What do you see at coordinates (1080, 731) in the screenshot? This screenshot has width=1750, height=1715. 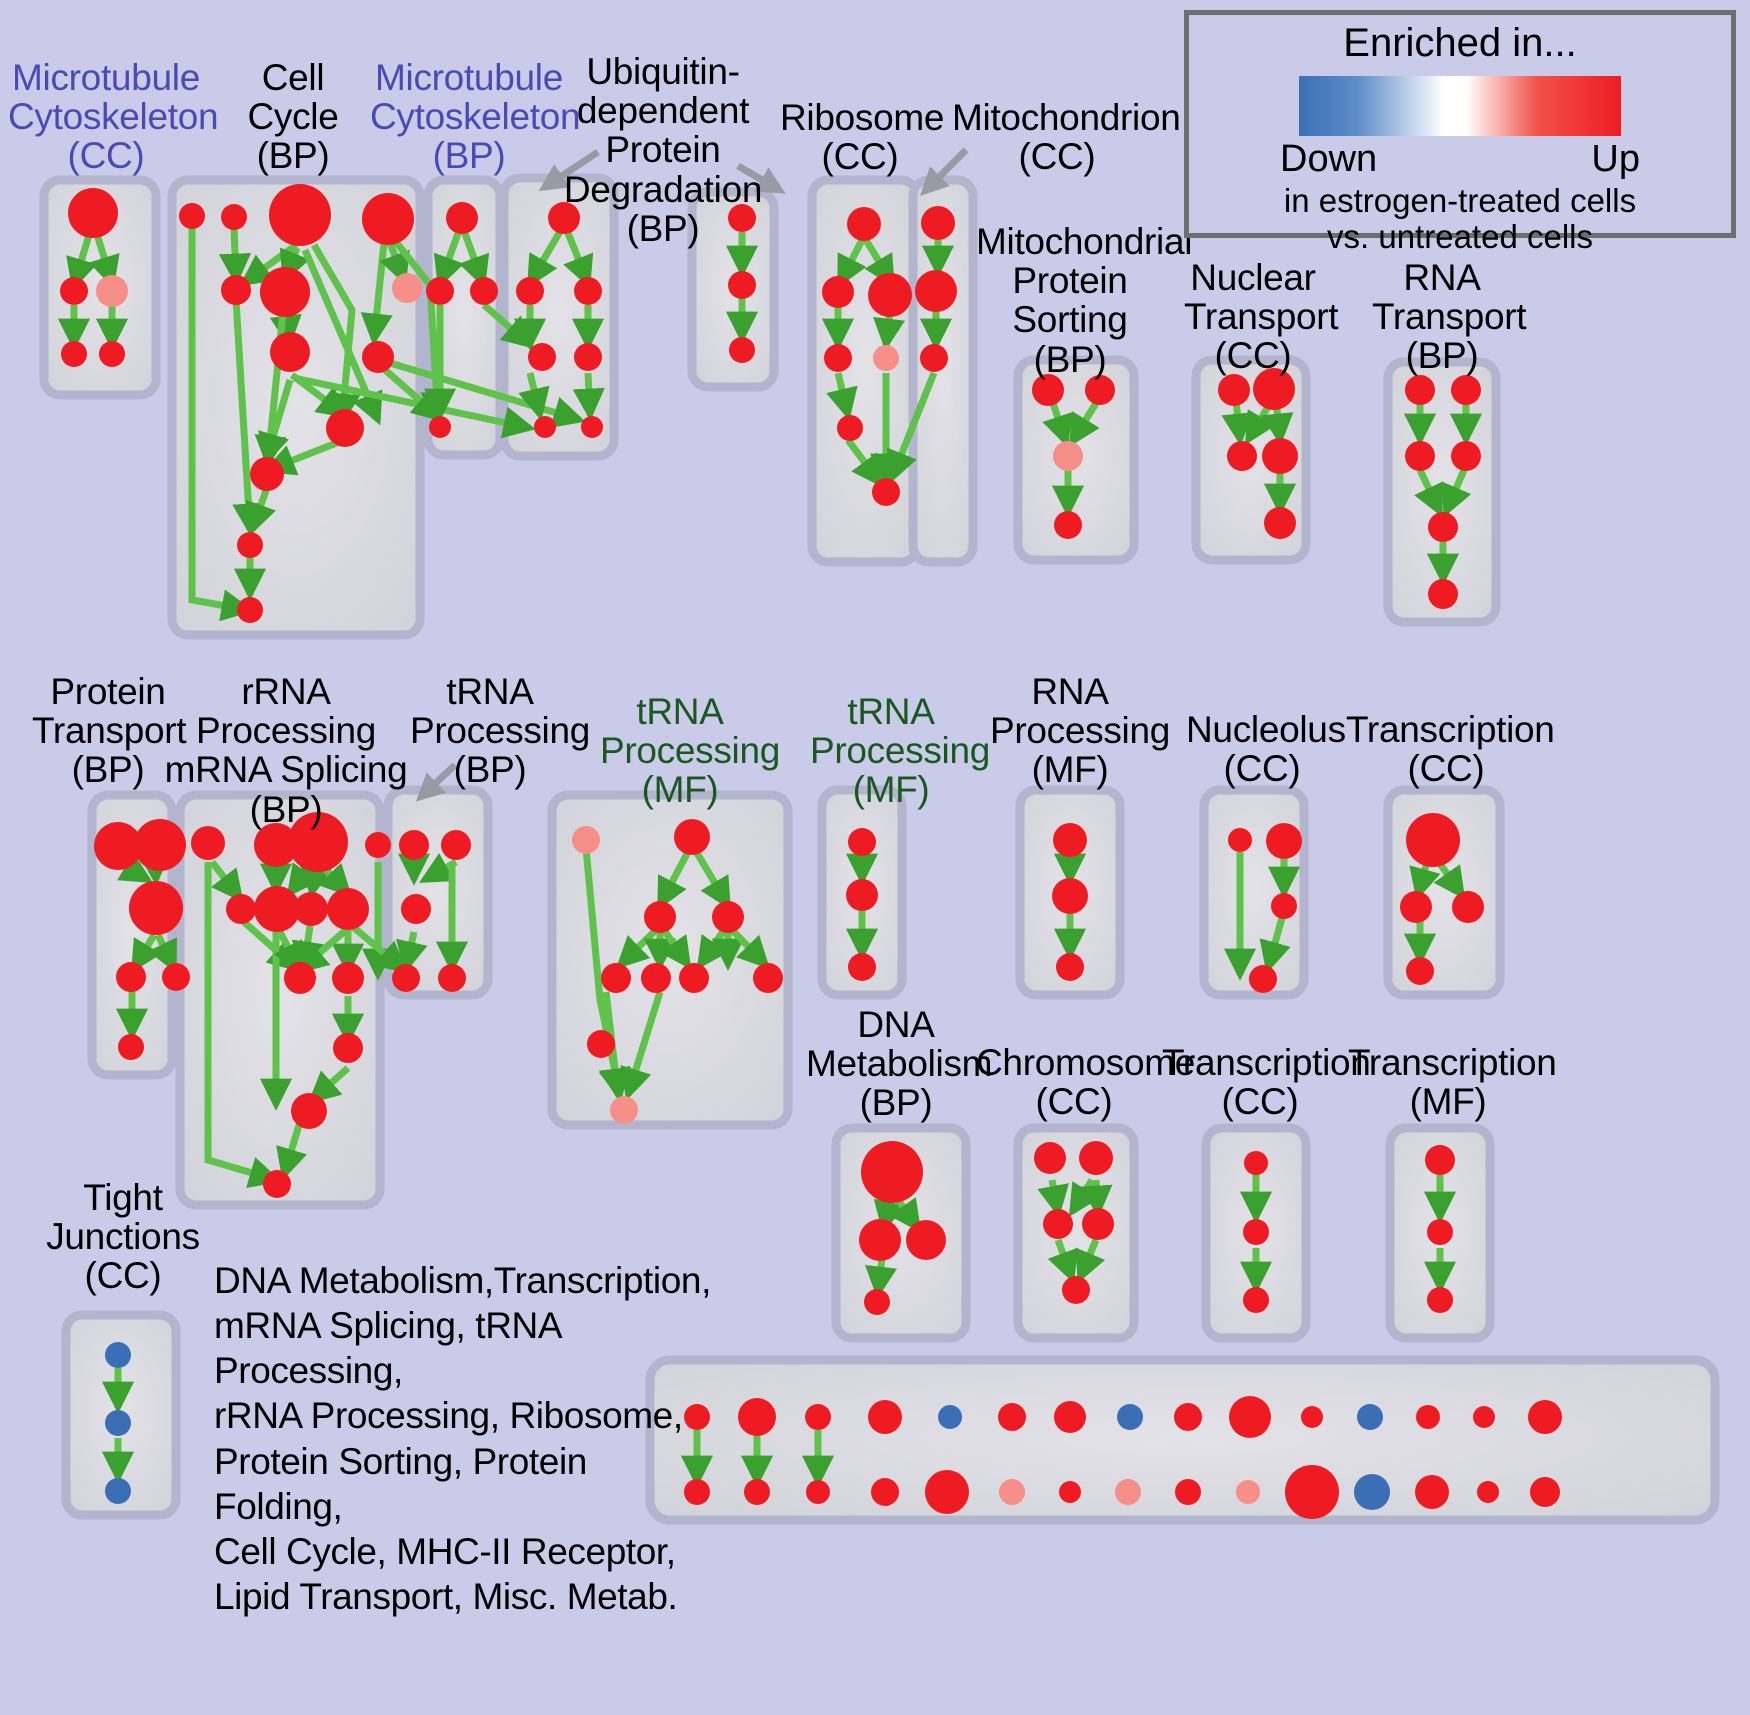 I see `group-label-rna-processing-mf: RNA Processing (MF)` at bounding box center [1080, 731].